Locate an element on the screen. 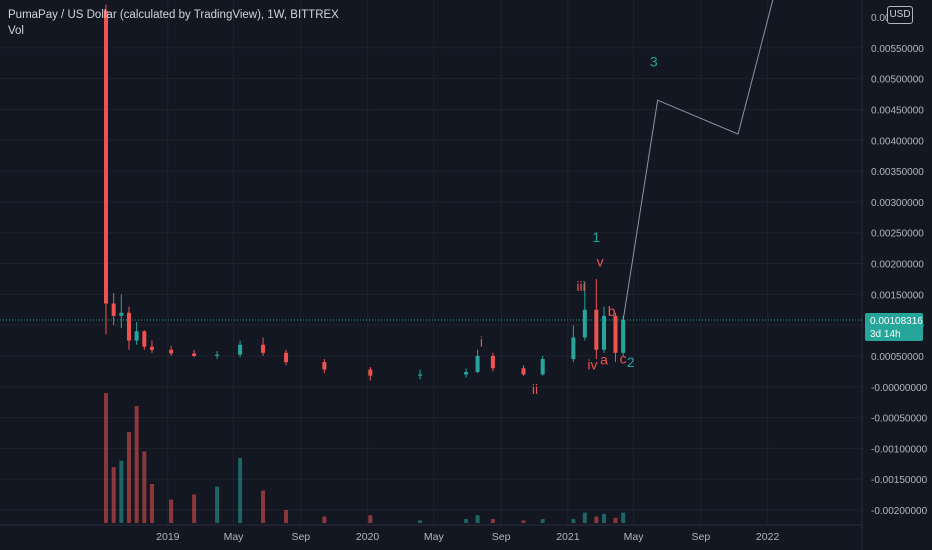 The width and height of the screenshot is (932, 550). y-tick-label: 0.00350000 is located at coordinates (897, 172).